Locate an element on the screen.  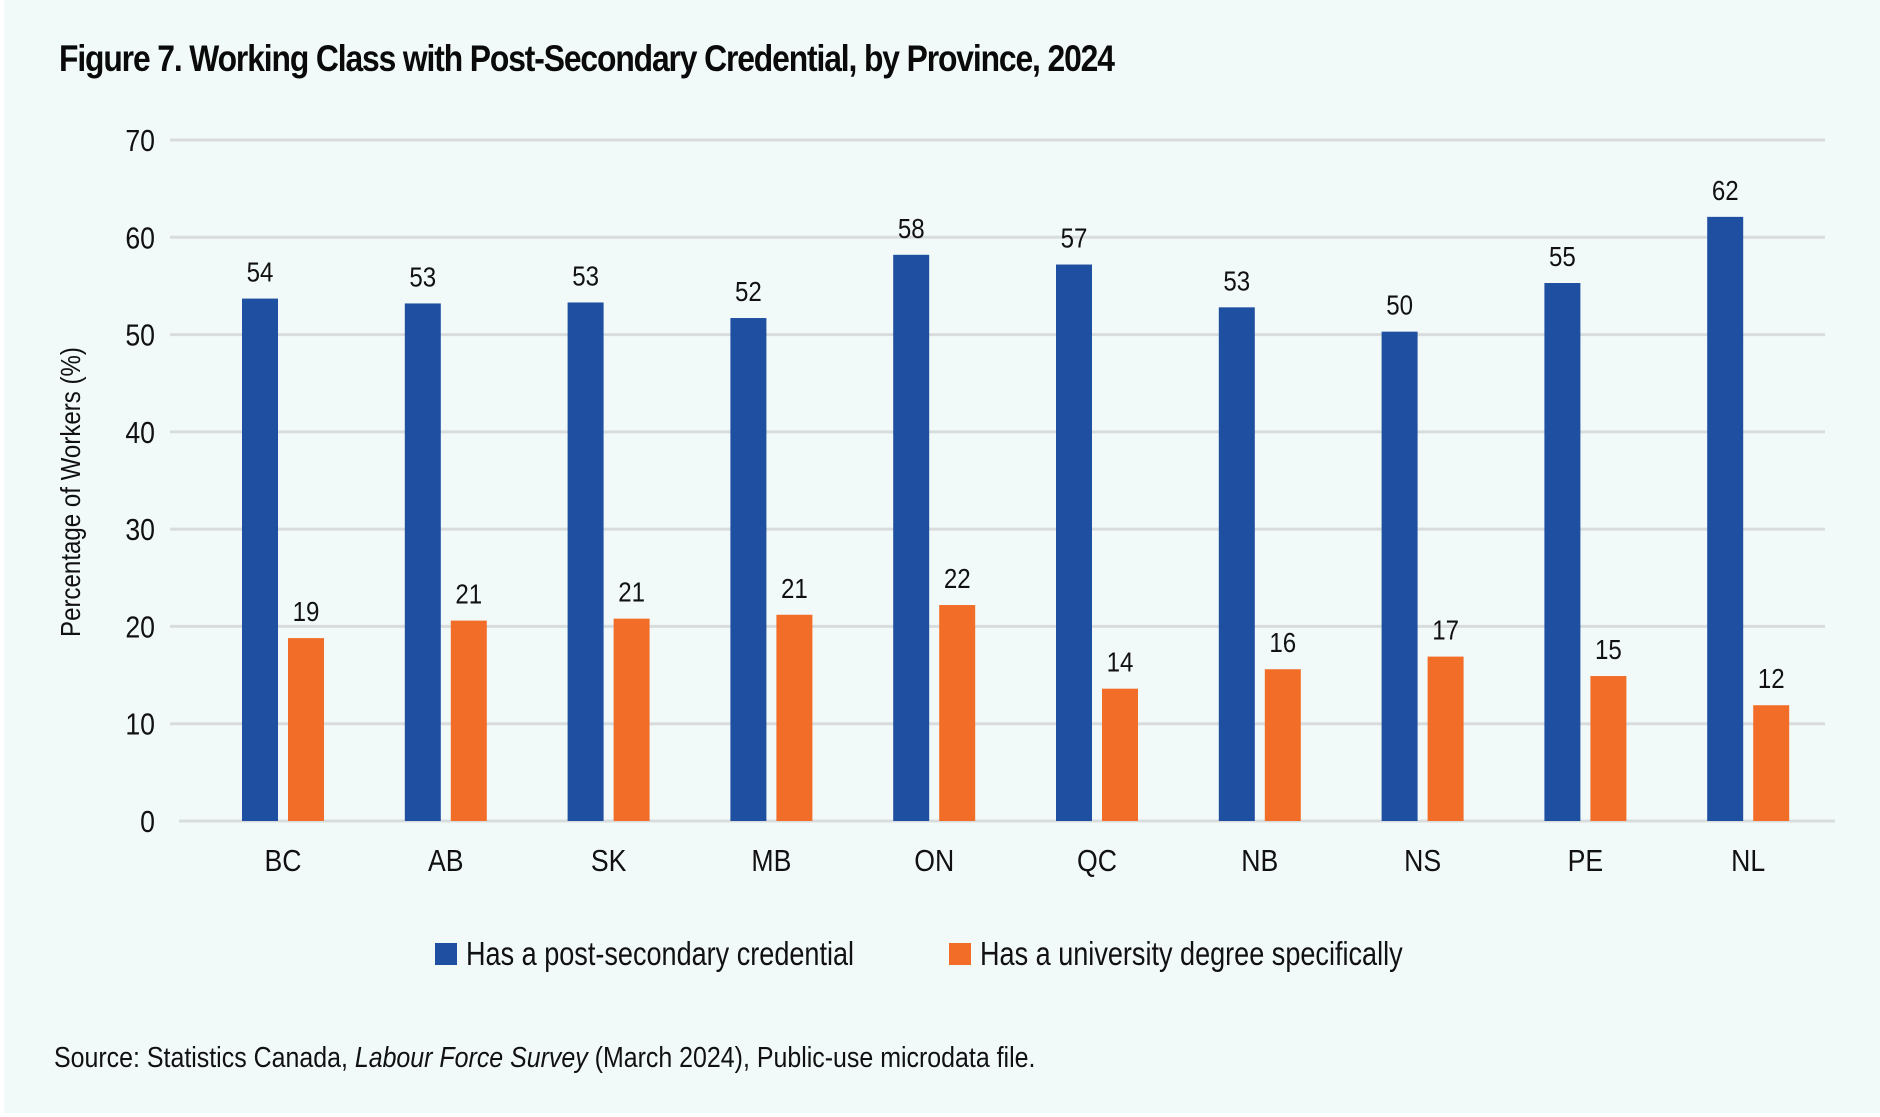
bar-ab-post-secondary is located at coordinates (422, 562).